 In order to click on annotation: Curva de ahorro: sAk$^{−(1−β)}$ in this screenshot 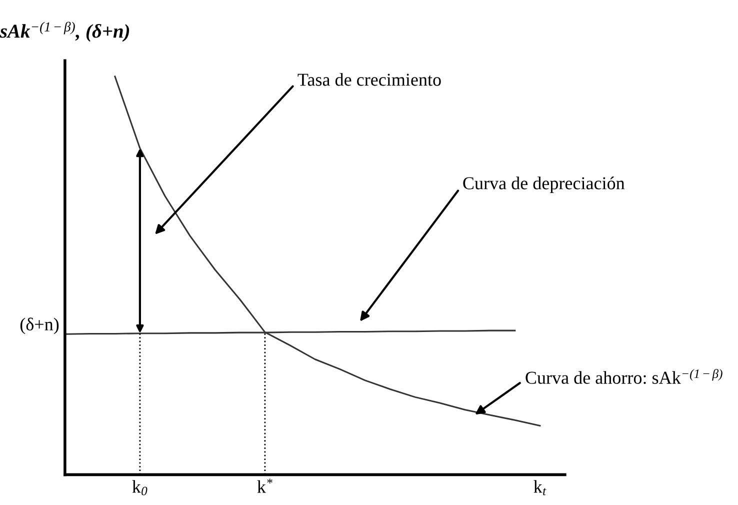, I will do `click(624, 376)`.